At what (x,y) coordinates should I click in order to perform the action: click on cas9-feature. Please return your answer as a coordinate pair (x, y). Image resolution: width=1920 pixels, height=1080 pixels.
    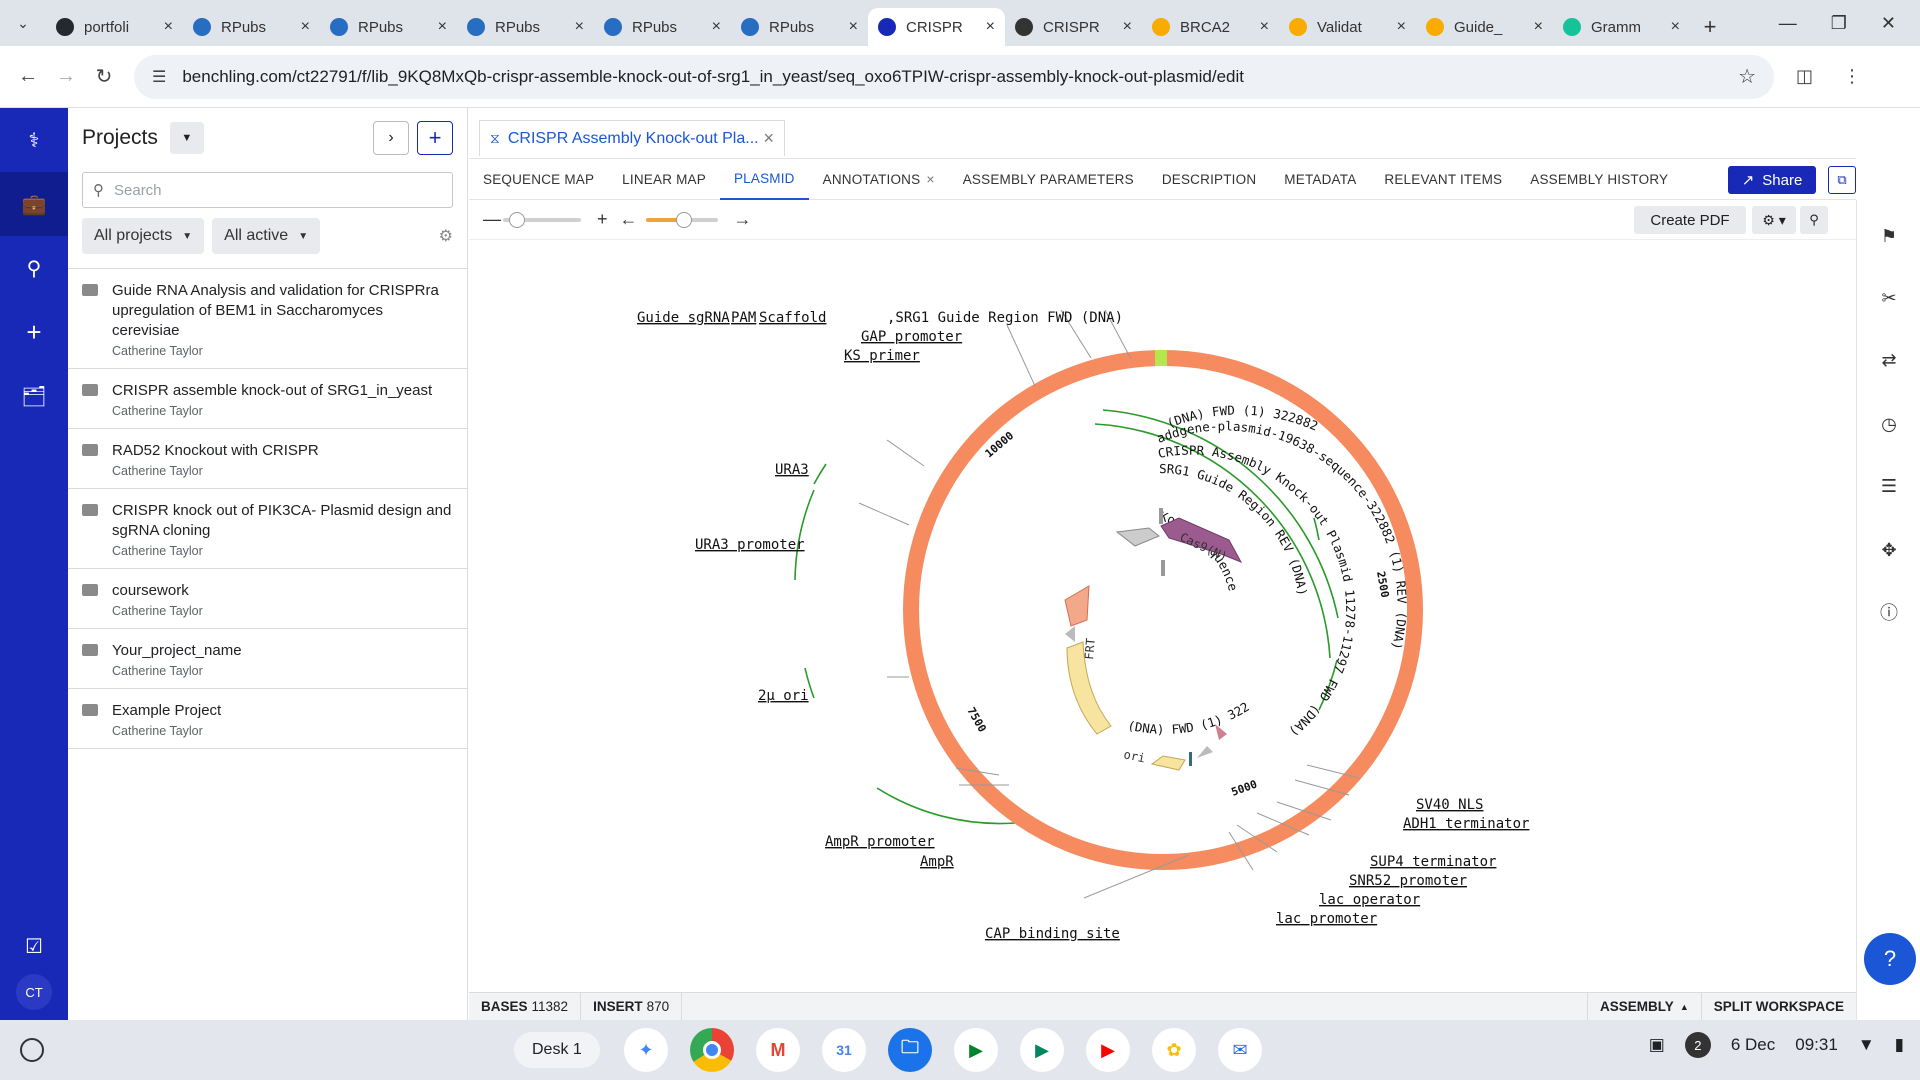
    Looking at the image, I should click on (1201, 540).